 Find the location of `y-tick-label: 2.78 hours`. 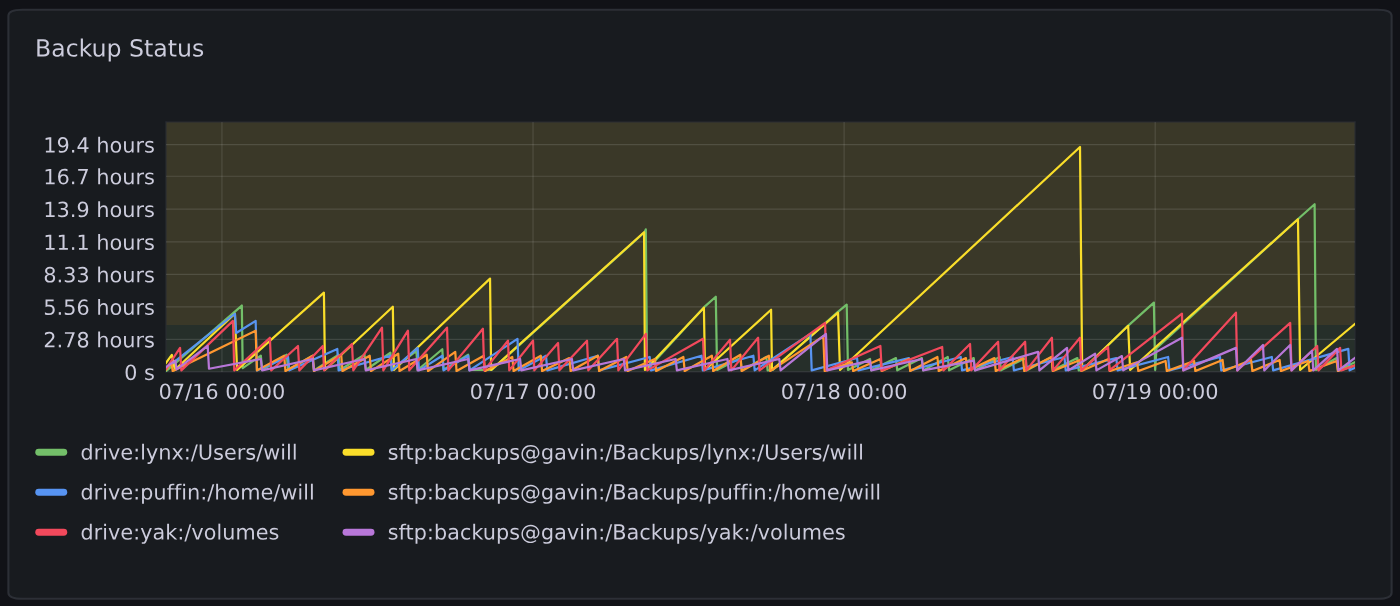

y-tick-label: 2.78 hours is located at coordinates (99, 339).